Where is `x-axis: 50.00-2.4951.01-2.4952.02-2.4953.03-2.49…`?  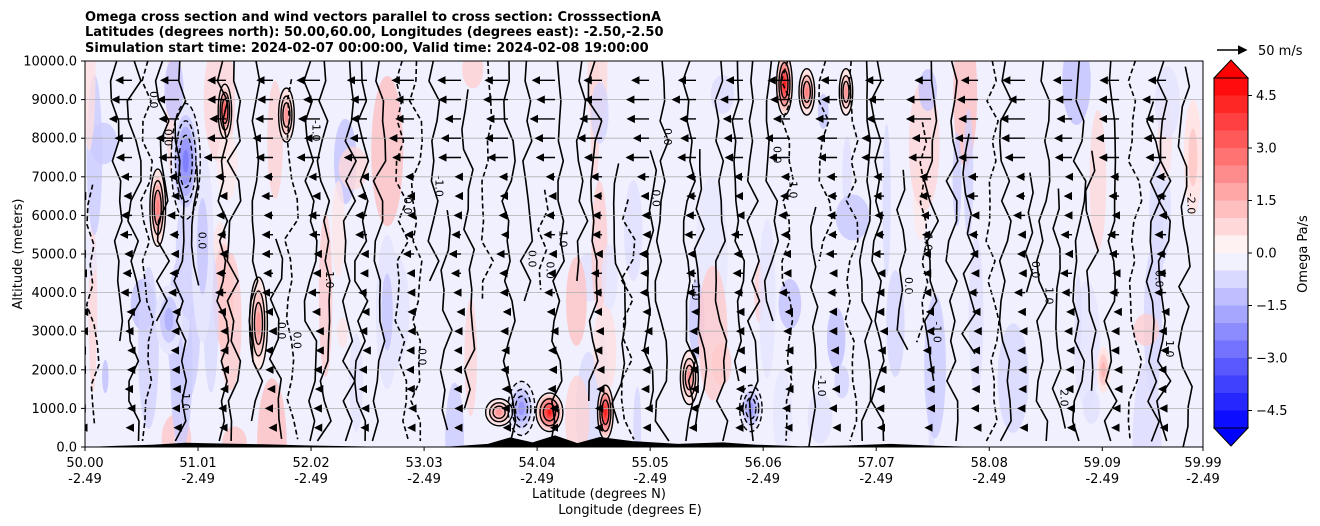 x-axis: 50.00-2.4951.01-2.4952.02-2.4953.03-2.49… is located at coordinates (644, 467).